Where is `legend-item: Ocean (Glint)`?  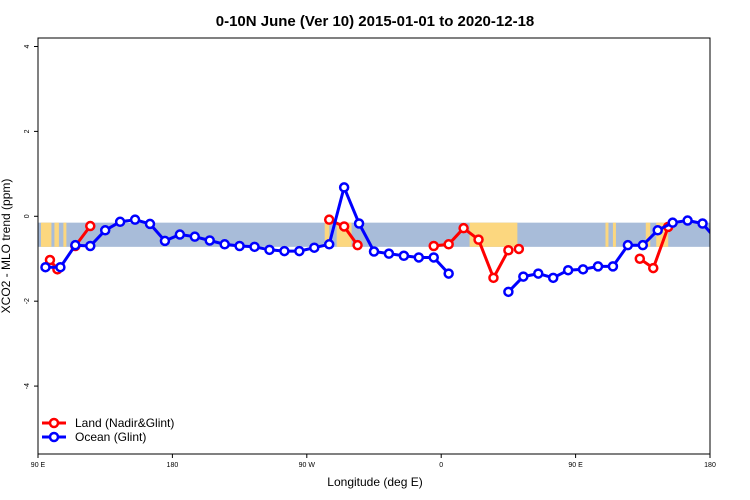 legend-item: Ocean (Glint) is located at coordinates (94, 437).